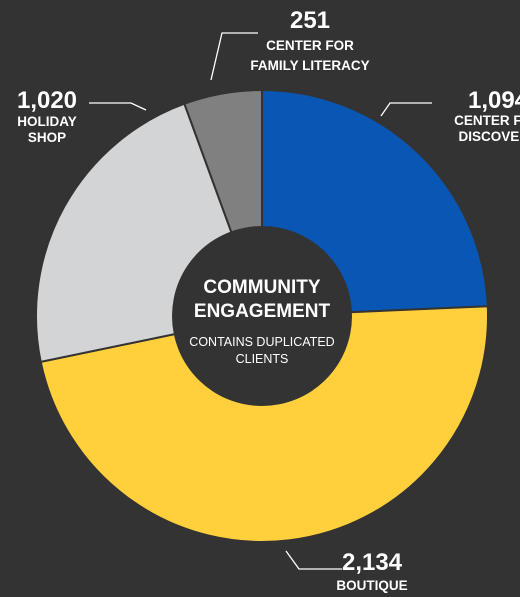  Describe the element at coordinates (487, 120) in the screenshot. I see `slice-label-center-for-discovery-1: CENTER FOR` at that location.